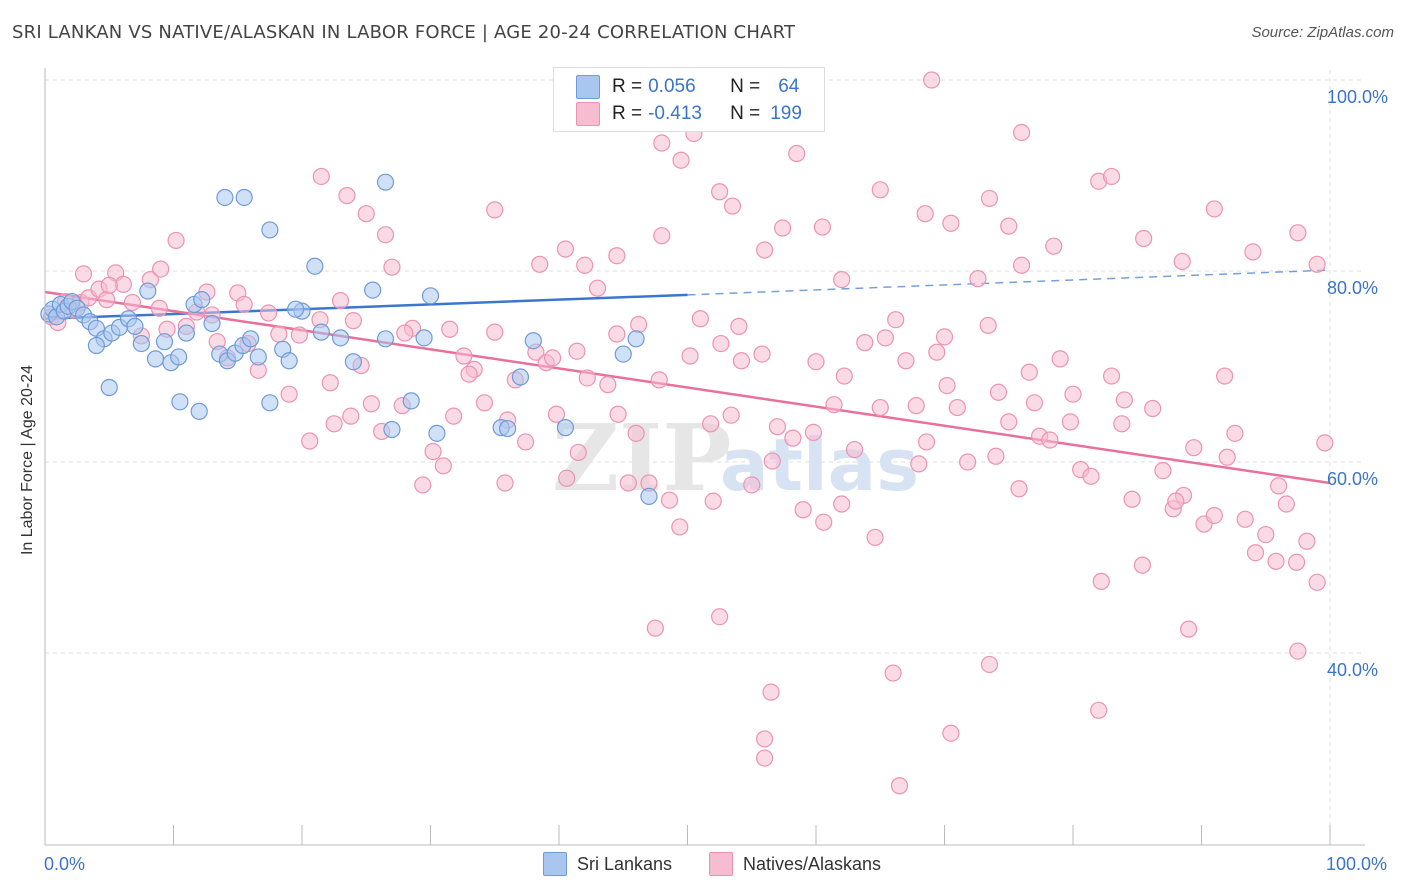 The width and height of the screenshot is (1406, 892). What do you see at coordinates (745, 86) in the screenshot?
I see `n-label: N =` at bounding box center [745, 86].